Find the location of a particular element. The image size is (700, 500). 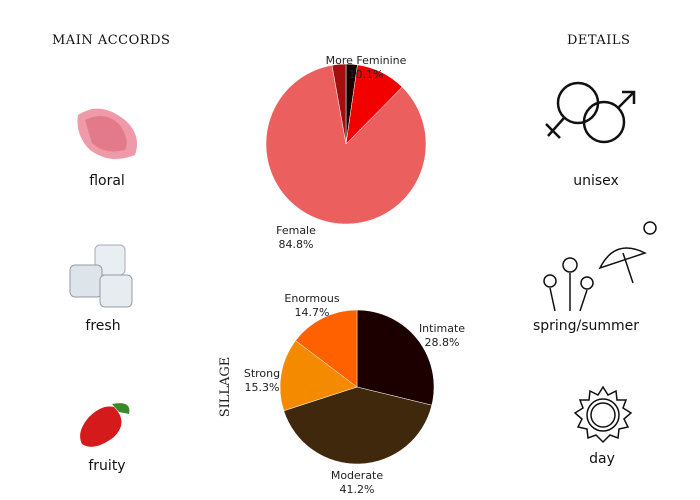

strawberry-icon is located at coordinates (105, 425).